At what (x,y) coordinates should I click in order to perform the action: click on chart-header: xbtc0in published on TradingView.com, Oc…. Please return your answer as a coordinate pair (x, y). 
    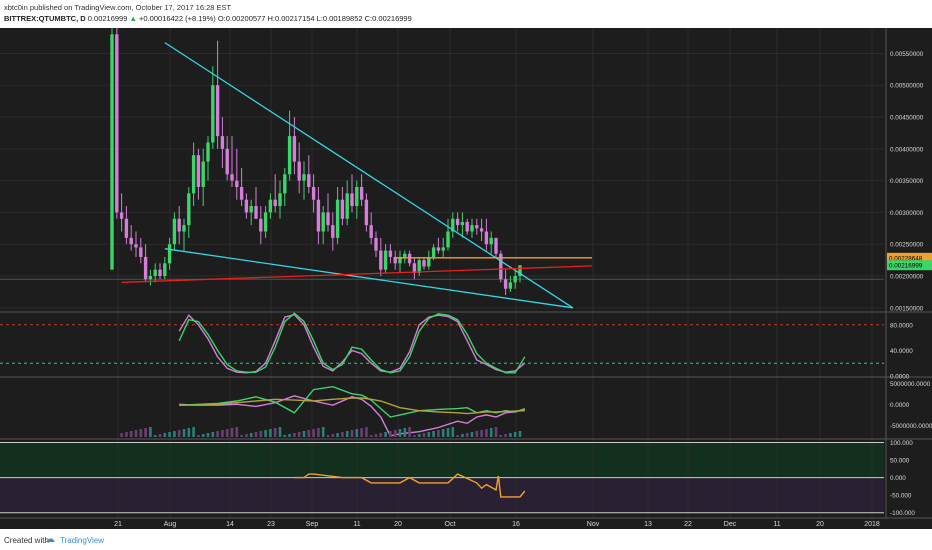
    Looking at the image, I should click on (466, 14).